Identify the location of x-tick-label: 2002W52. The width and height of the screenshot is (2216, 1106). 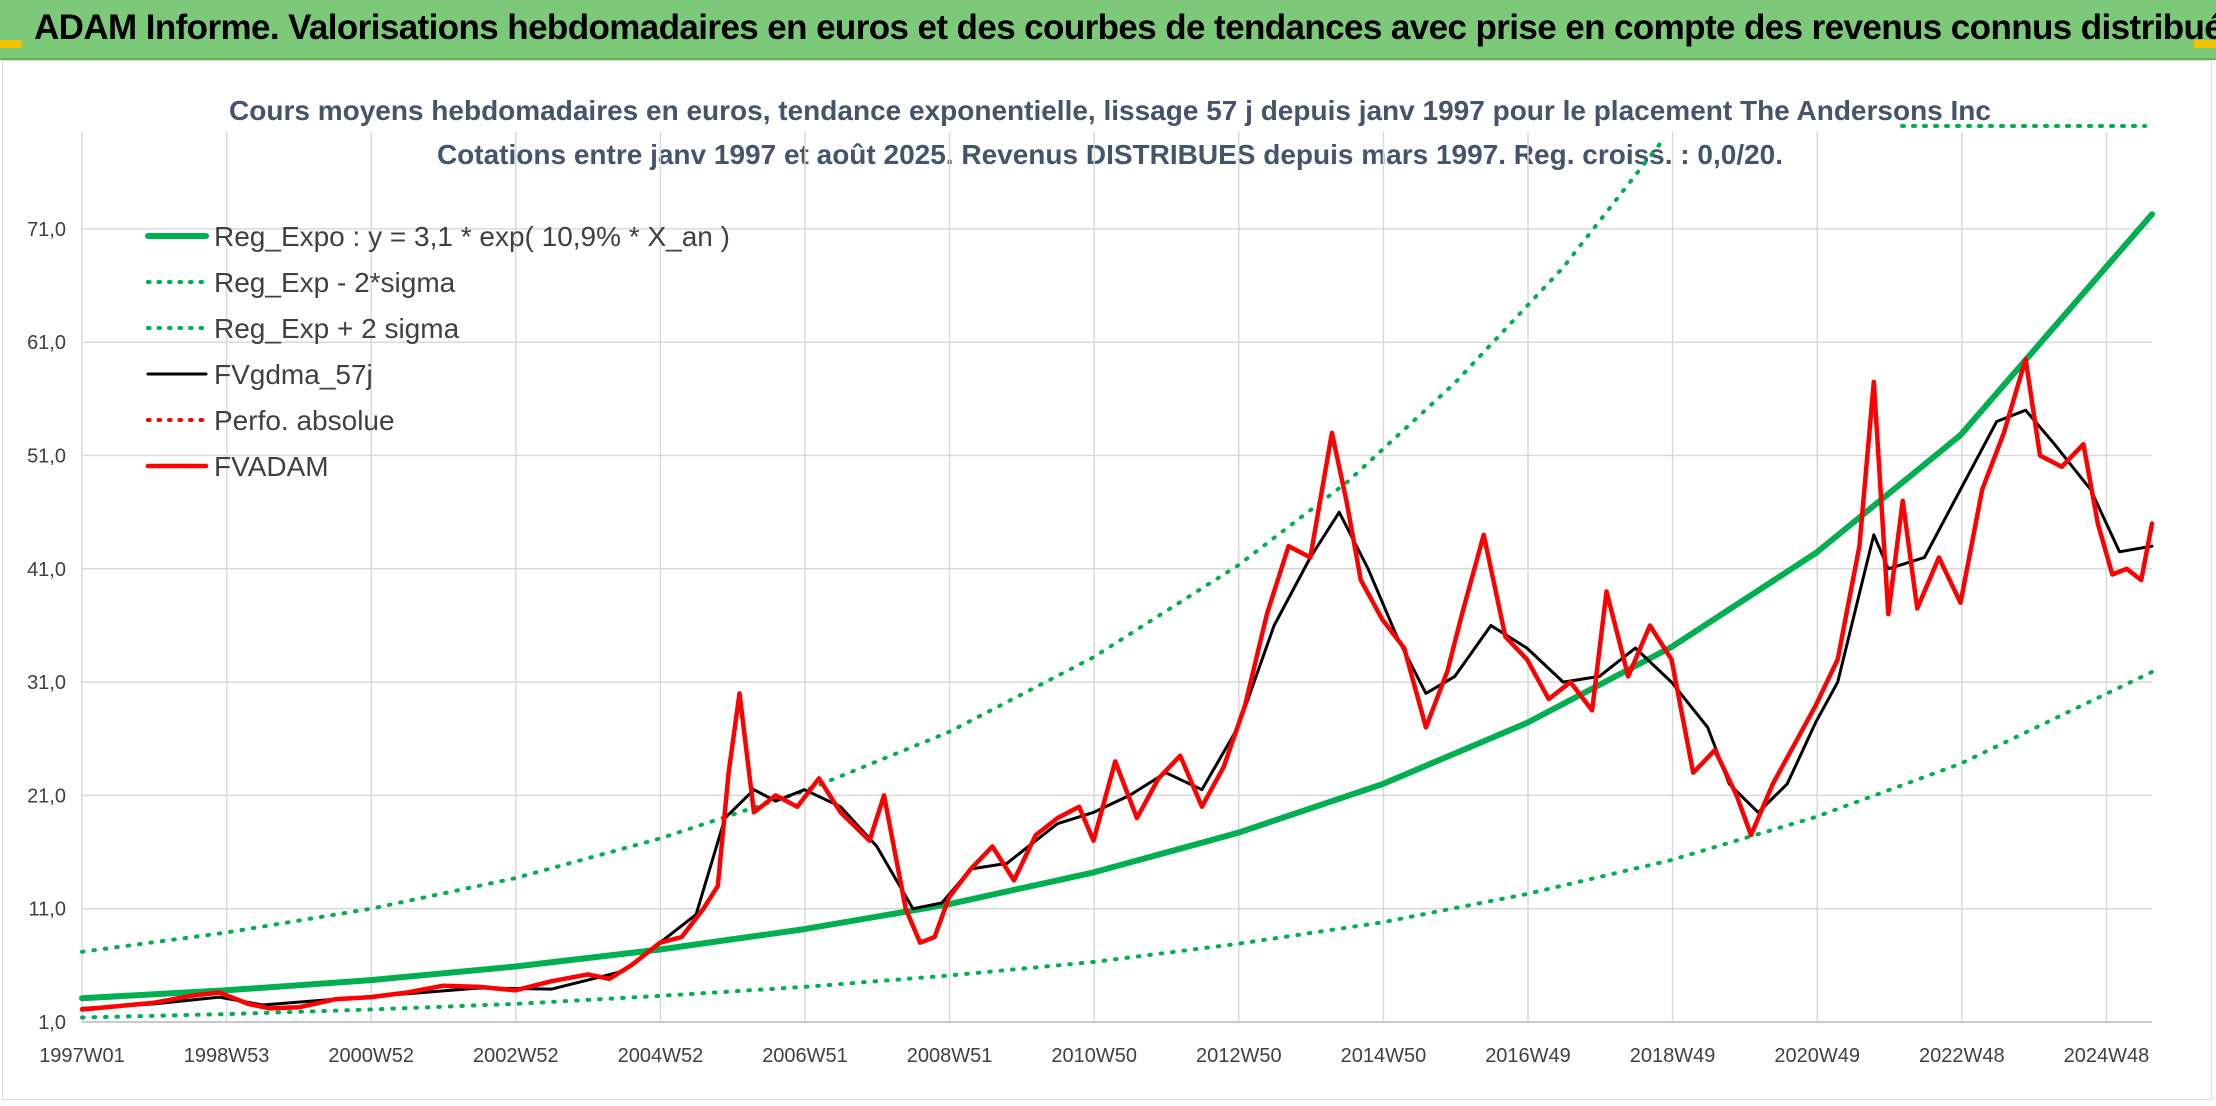
(516, 1056).